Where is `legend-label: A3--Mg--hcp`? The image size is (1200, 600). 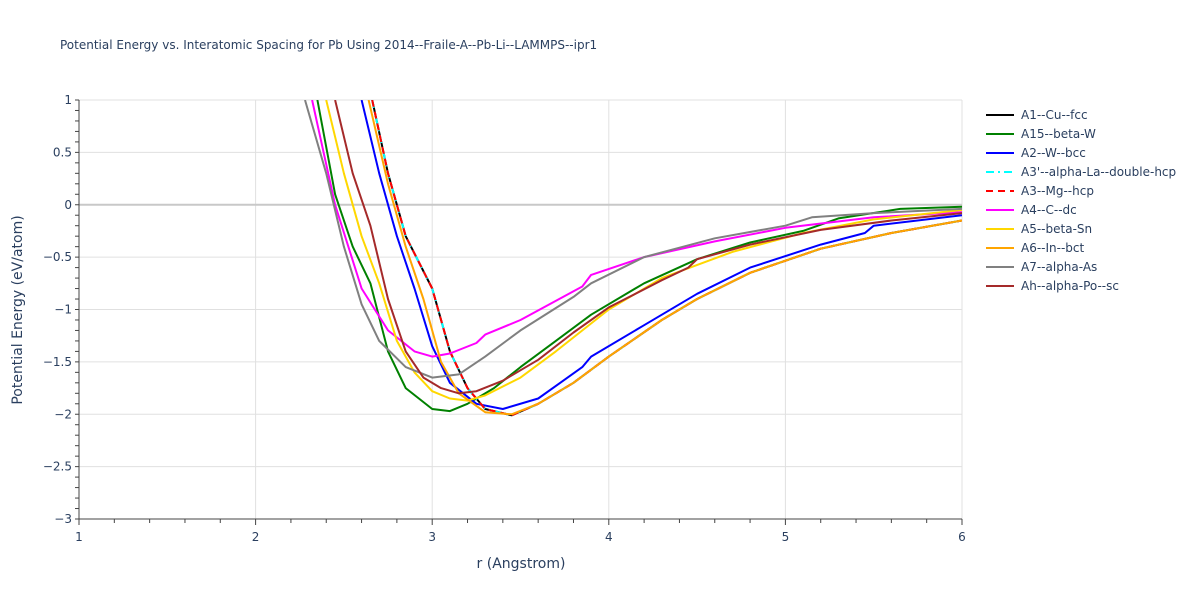 legend-label: A3--Mg--hcp is located at coordinates (1057, 190).